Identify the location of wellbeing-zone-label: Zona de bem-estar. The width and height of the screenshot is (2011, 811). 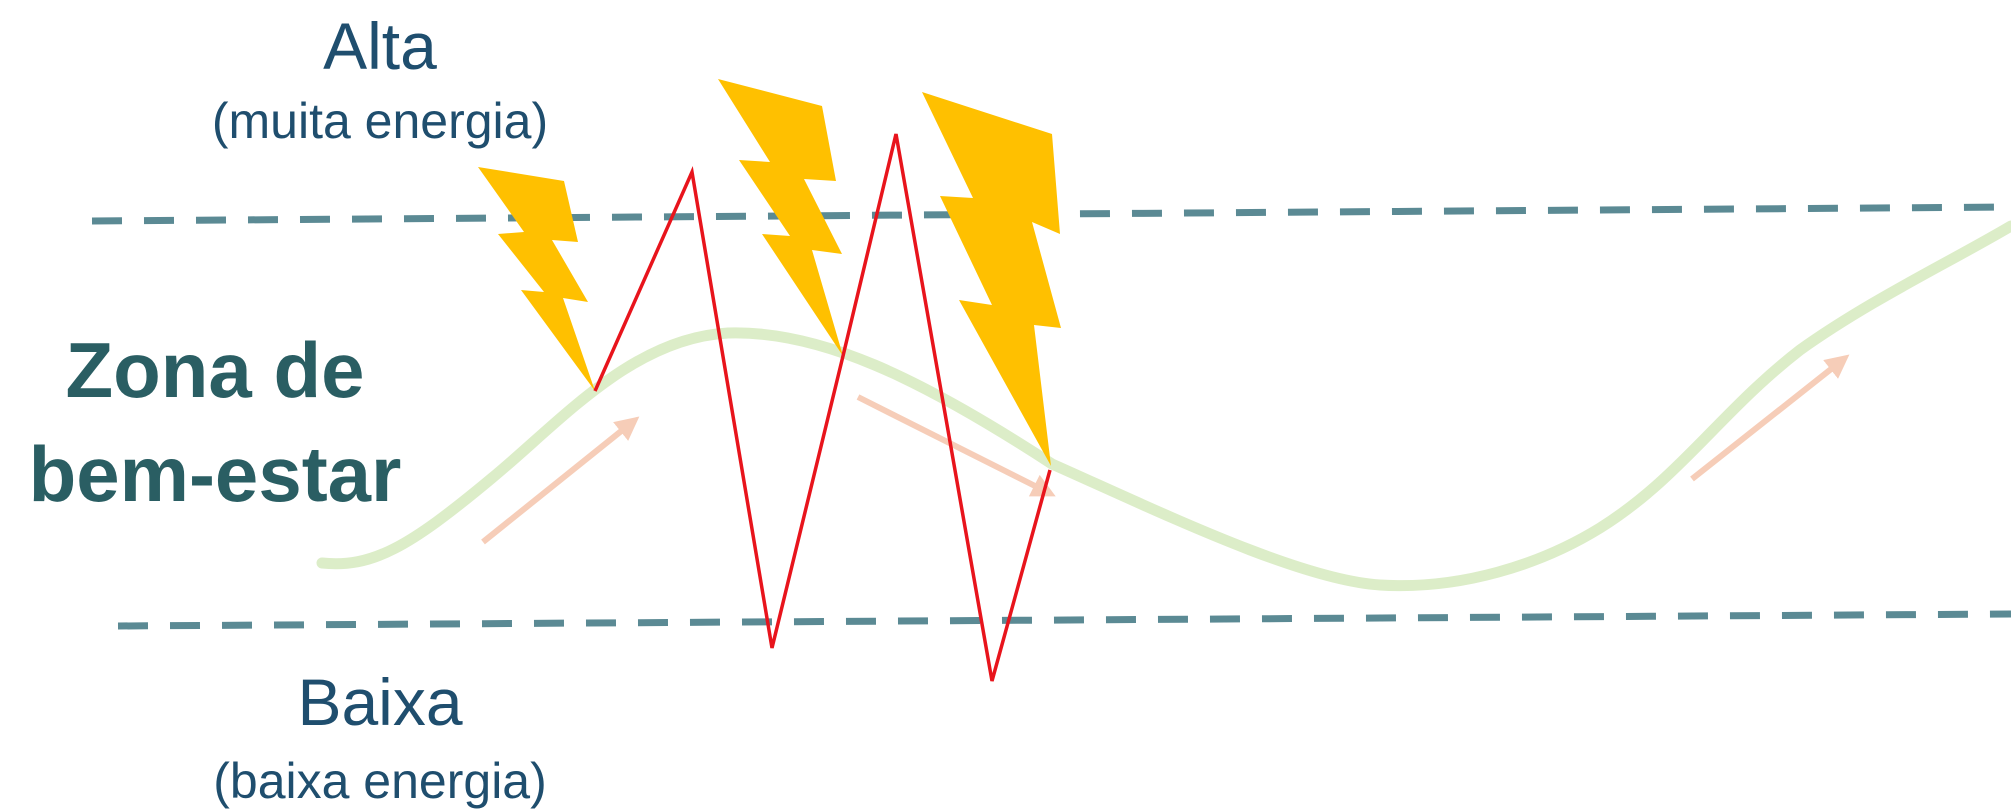
(215, 422).